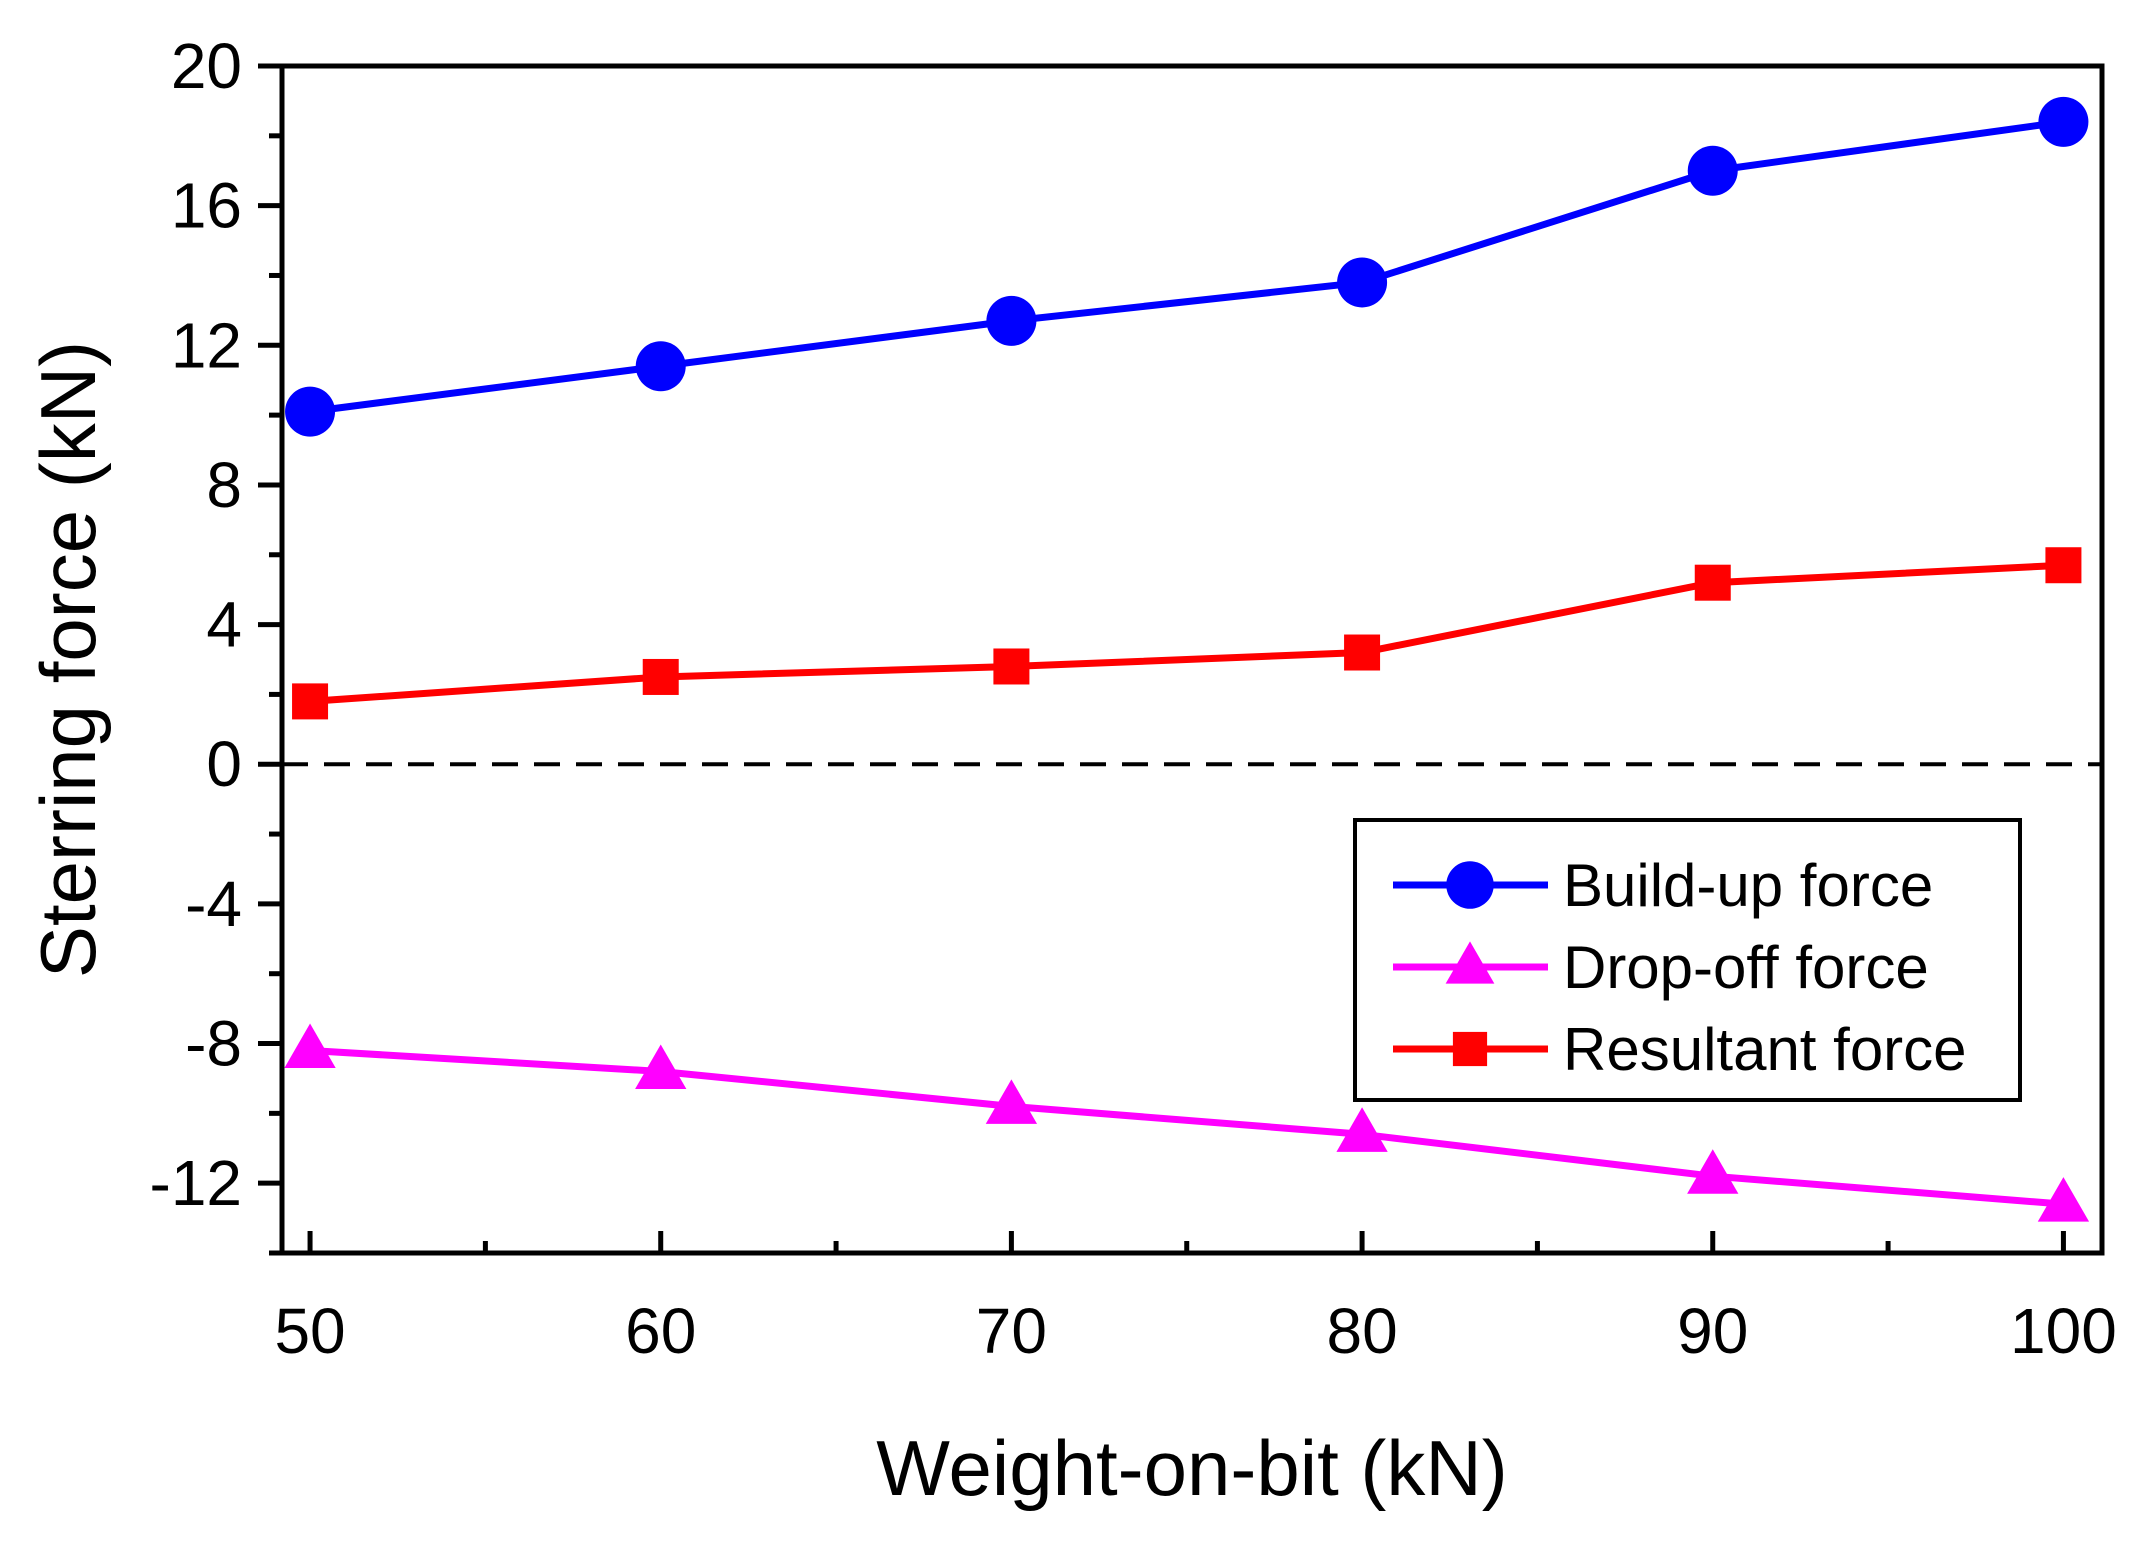 This screenshot has width=2139, height=1542. Describe the element at coordinates (1746, 967) in the screenshot. I see `legend-label: Drop-off force` at that location.